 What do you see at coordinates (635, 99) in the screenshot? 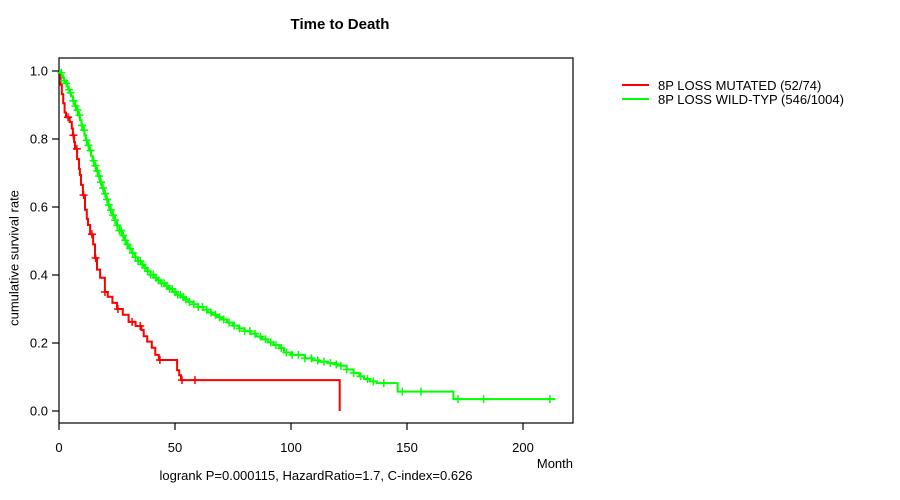
I see `legend-line-green` at bounding box center [635, 99].